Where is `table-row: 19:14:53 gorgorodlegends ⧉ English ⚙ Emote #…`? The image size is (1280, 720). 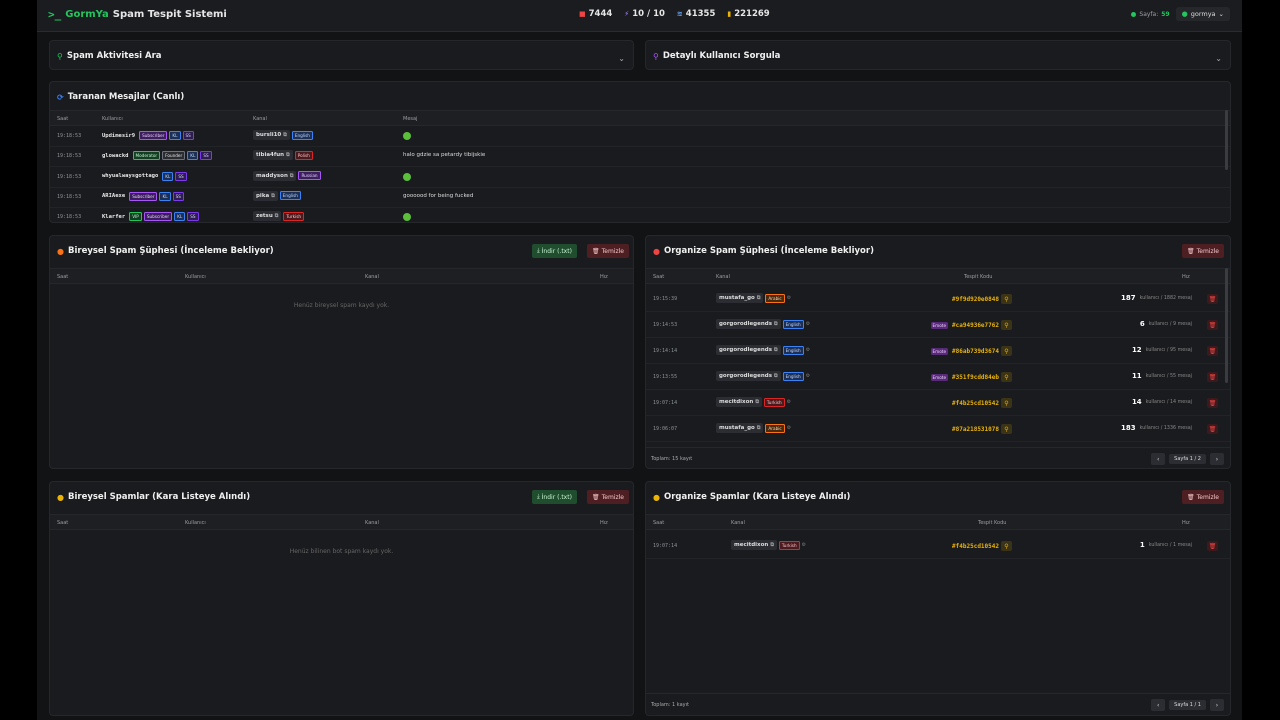
table-row: 19:14:53 gorgorodlegends ⧉ English ⚙ Emote #… is located at coordinates (938, 325).